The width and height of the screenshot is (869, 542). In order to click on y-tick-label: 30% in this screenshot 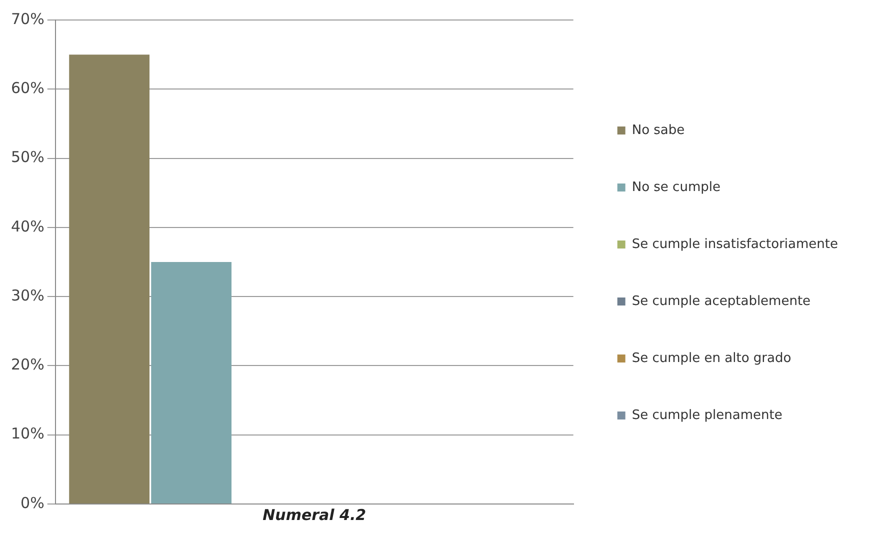, I will do `click(27, 295)`.